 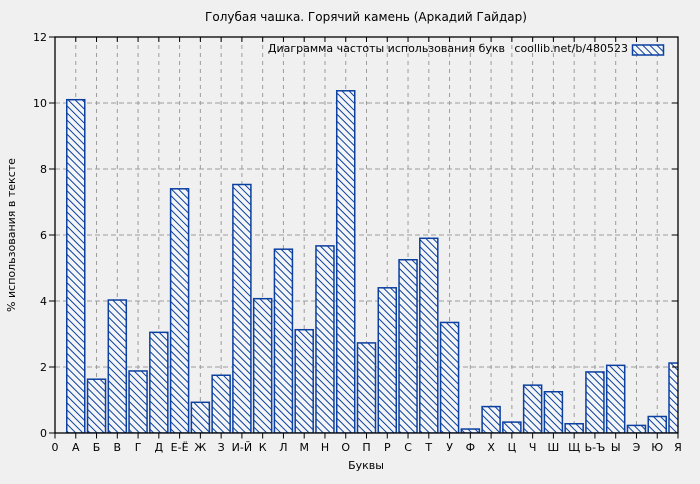 What do you see at coordinates (387, 447) in the screenshot?
I see `x-tick-label: Р` at bounding box center [387, 447].